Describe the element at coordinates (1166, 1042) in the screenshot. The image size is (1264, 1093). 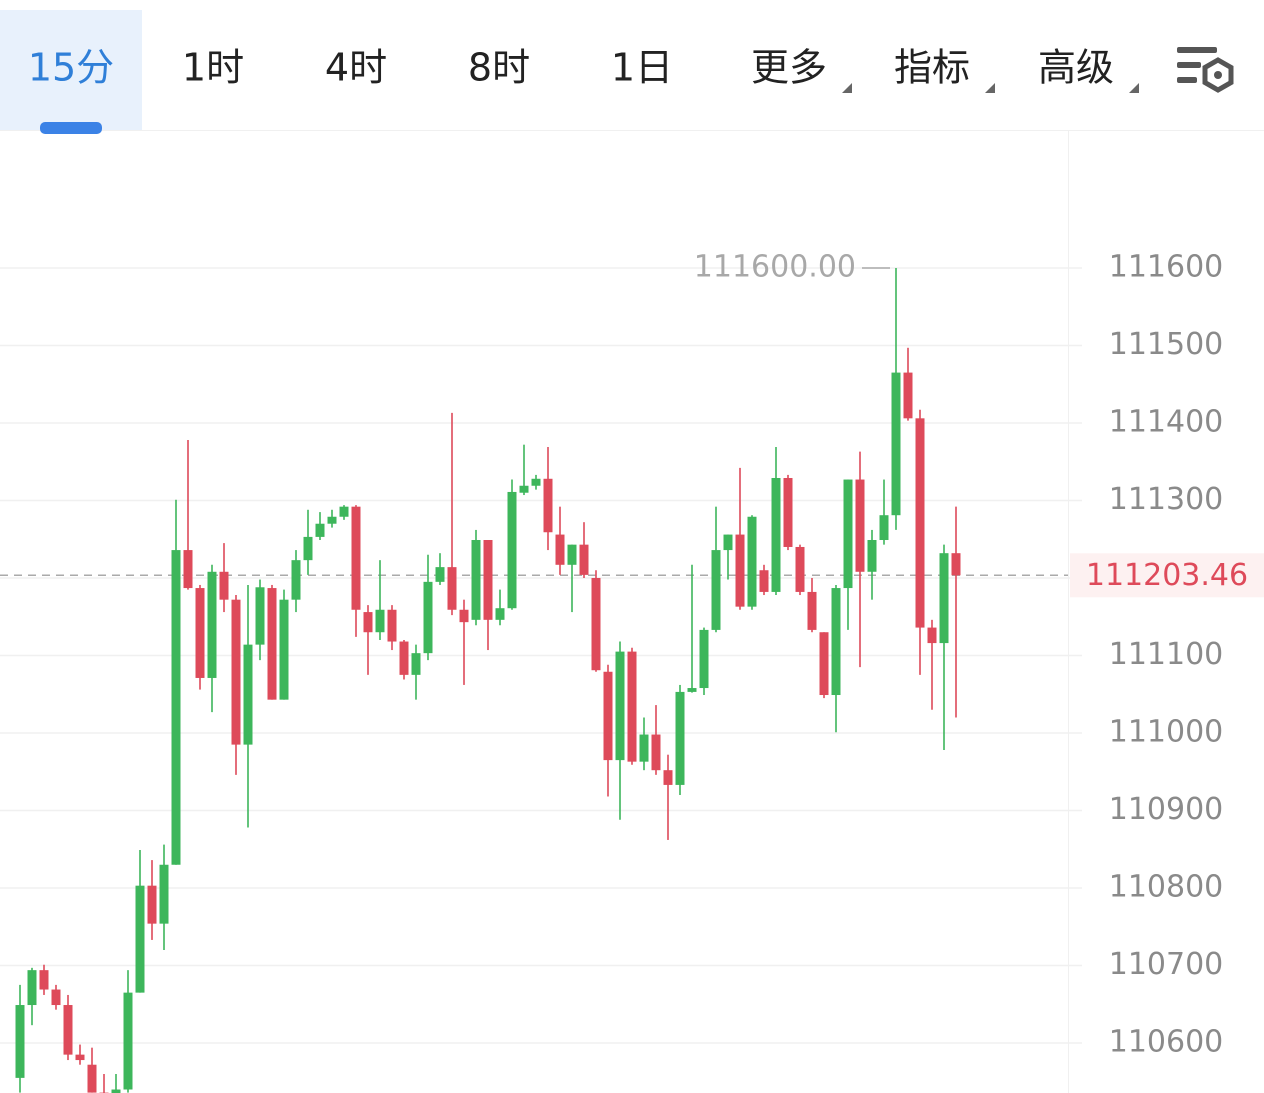
I see `y-tick-label: 110600` at that location.